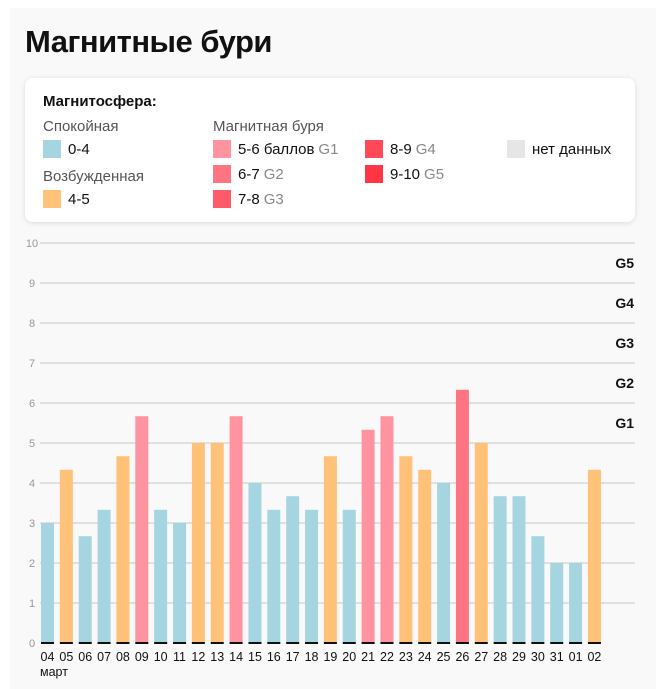 This screenshot has height=689, width=666. I want to click on g-level-label: G4, so click(624, 303).